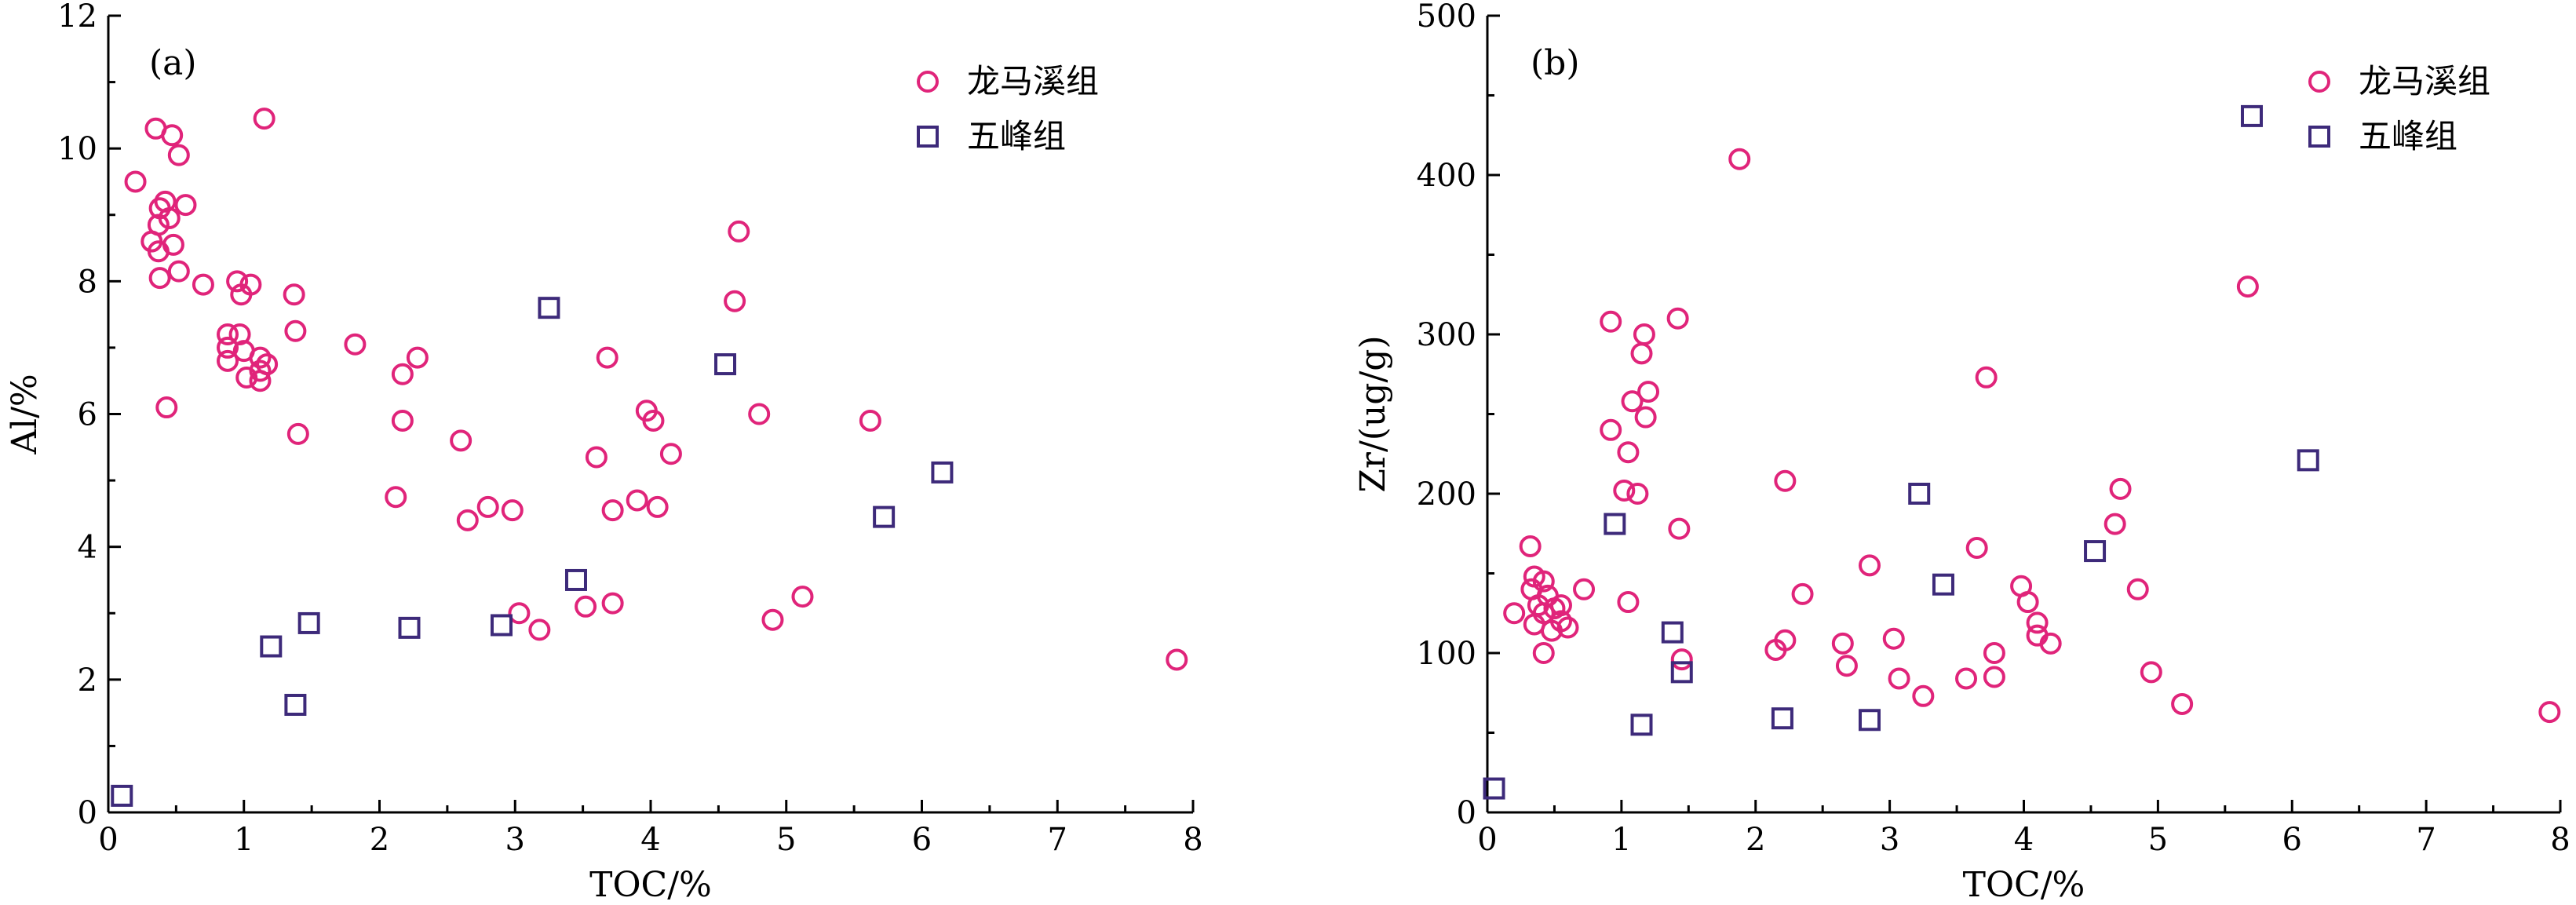  What do you see at coordinates (2024, 840) in the screenshot?
I see `b-x-tick-label: 4` at bounding box center [2024, 840].